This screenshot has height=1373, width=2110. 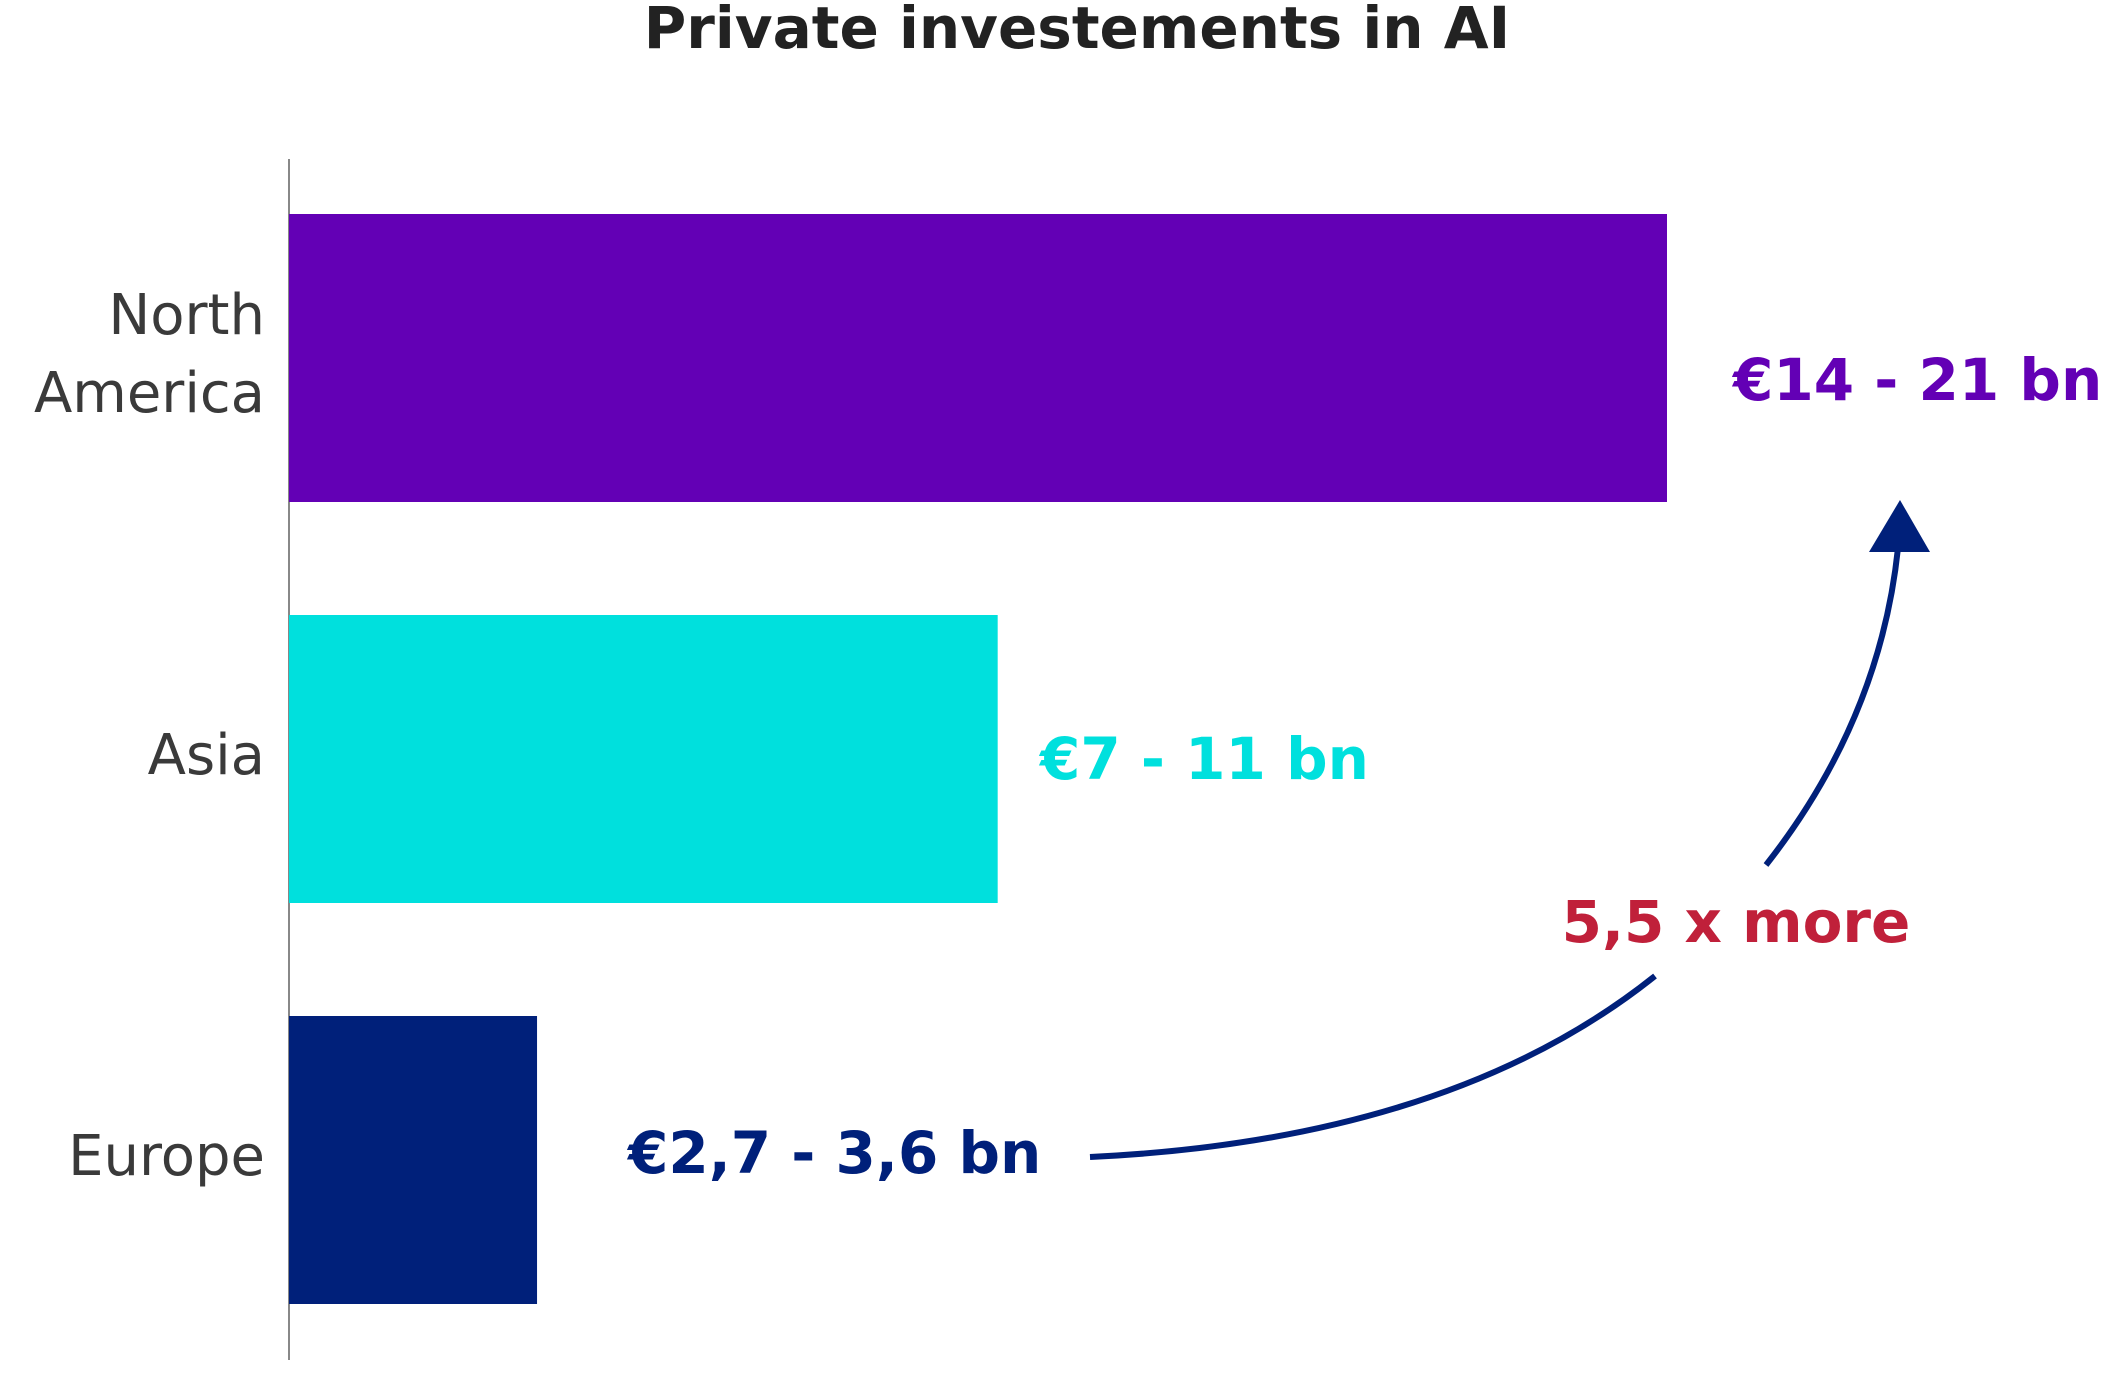 What do you see at coordinates (833, 1153) in the screenshot?
I see `value-label: €2,7 - 3,6 bn` at bounding box center [833, 1153].